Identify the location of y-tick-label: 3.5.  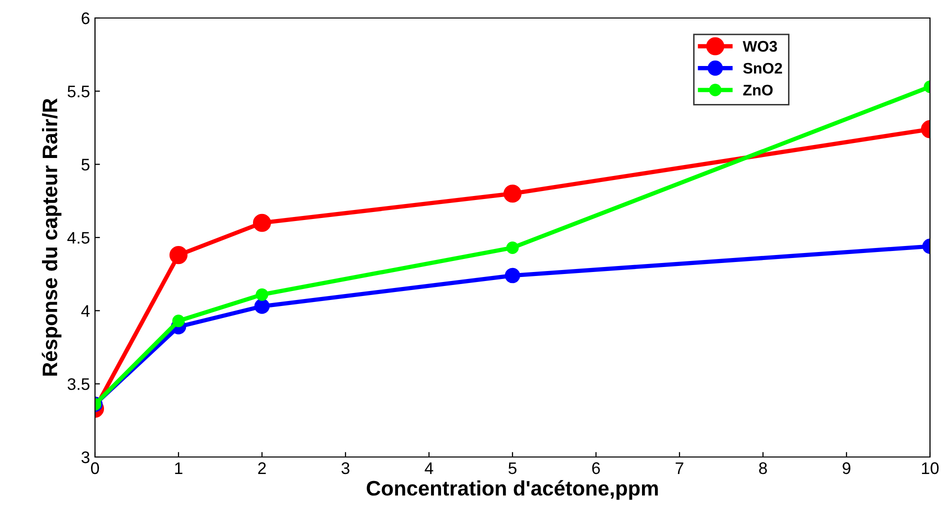
(79, 384).